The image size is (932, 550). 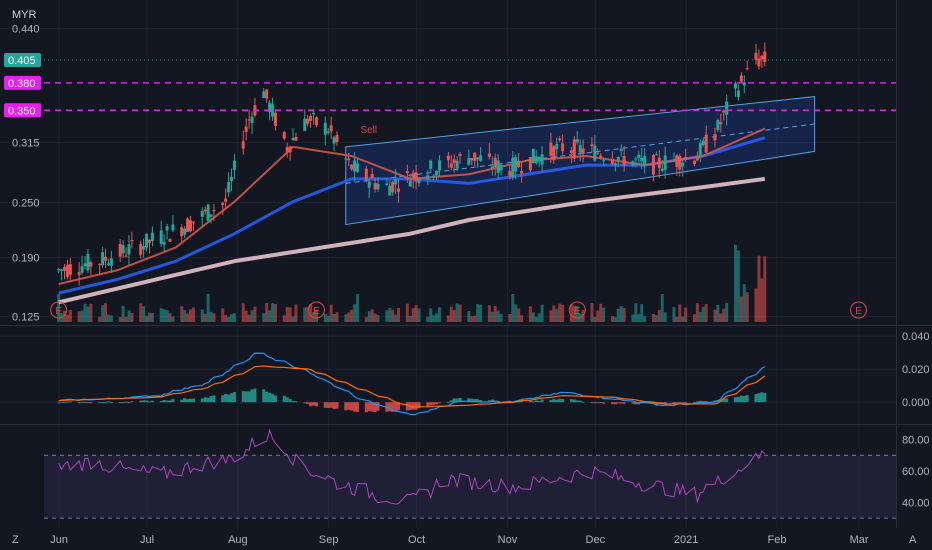 I want to click on auto-scale-icon: A, so click(x=913, y=540).